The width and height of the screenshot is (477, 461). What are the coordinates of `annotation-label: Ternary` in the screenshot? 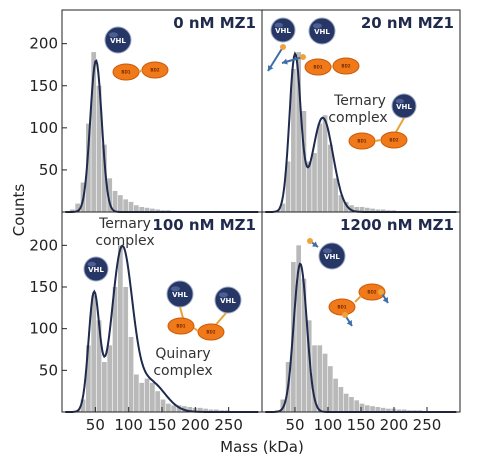 It's located at (359, 101).